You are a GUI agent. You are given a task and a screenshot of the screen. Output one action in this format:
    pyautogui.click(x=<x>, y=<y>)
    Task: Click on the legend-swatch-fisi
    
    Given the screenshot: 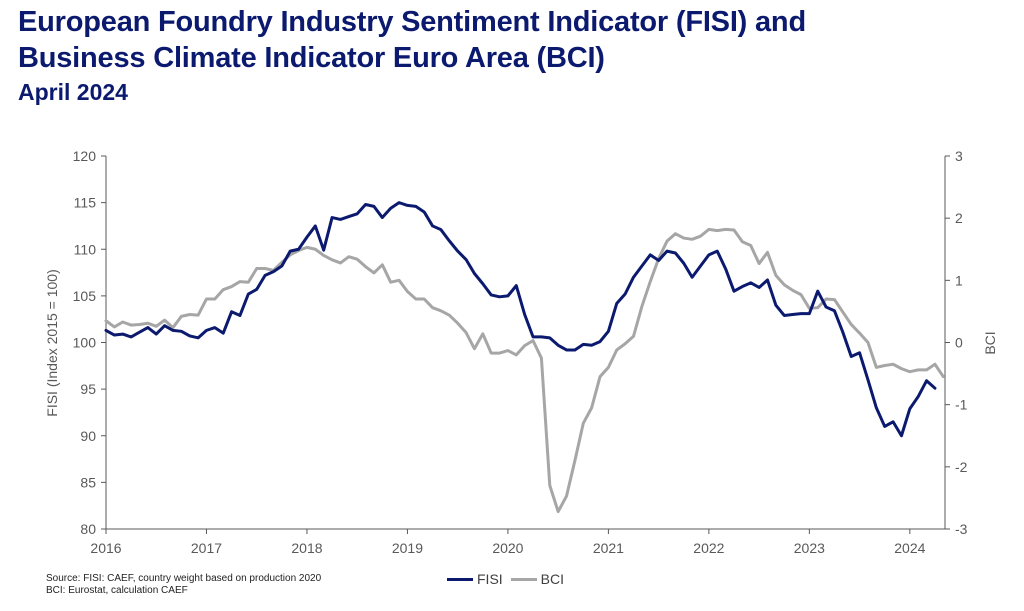 What is the action you would take?
    pyautogui.click(x=460, y=579)
    